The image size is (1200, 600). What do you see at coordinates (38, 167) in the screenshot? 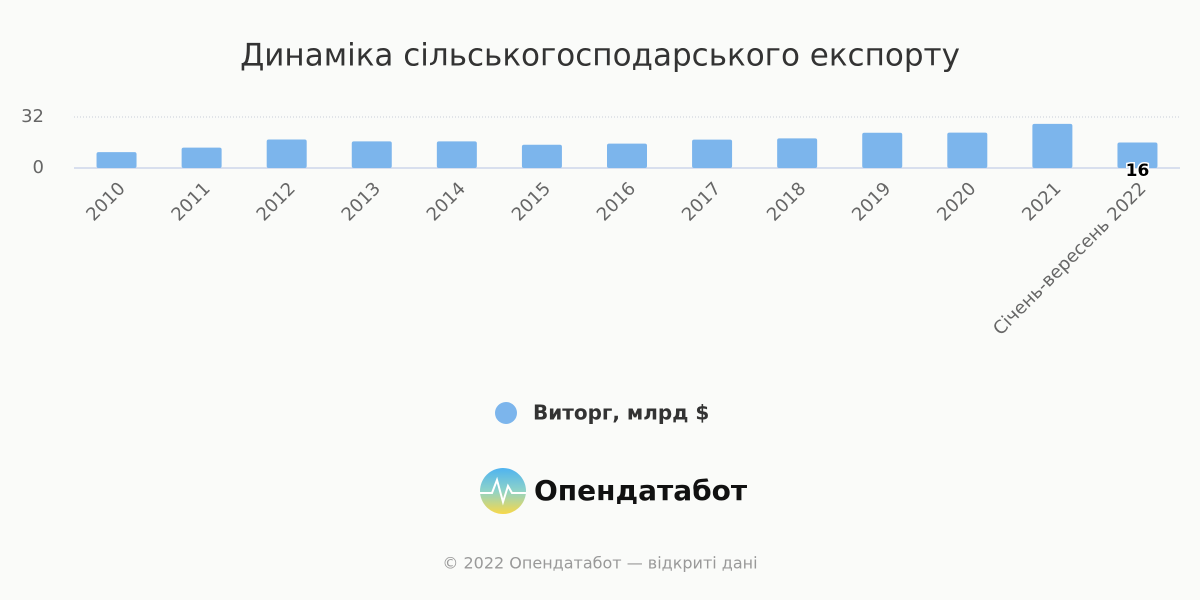
I see `y-tick-label: 0` at bounding box center [38, 167].